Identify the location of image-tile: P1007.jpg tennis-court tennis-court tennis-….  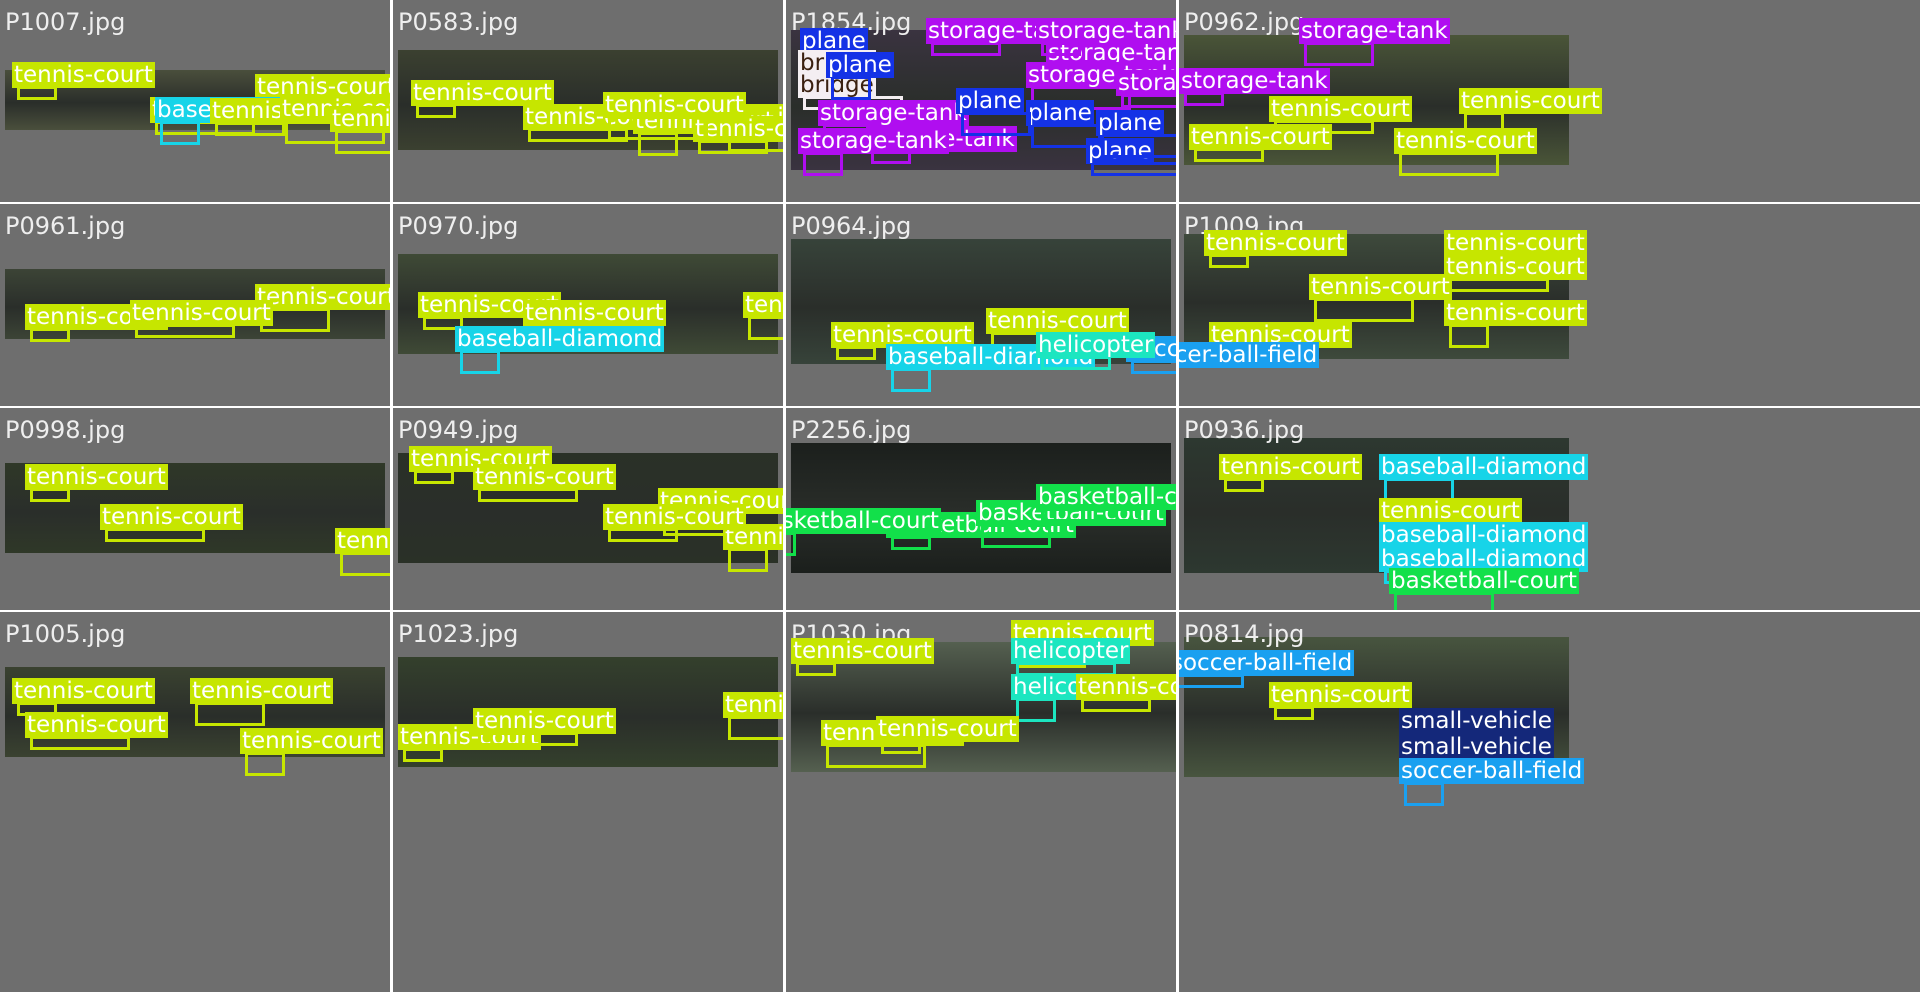
(195, 101).